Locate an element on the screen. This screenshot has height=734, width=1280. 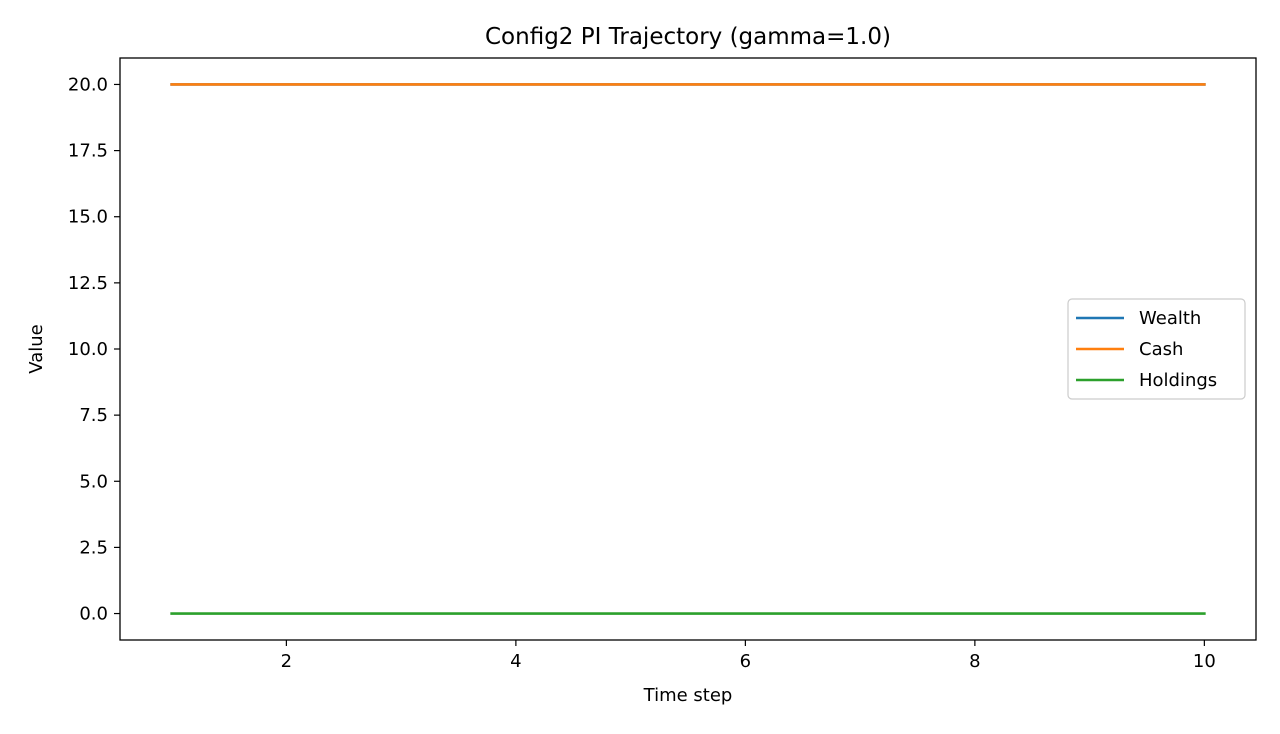
y-axis-label: Value is located at coordinates (36, 348).